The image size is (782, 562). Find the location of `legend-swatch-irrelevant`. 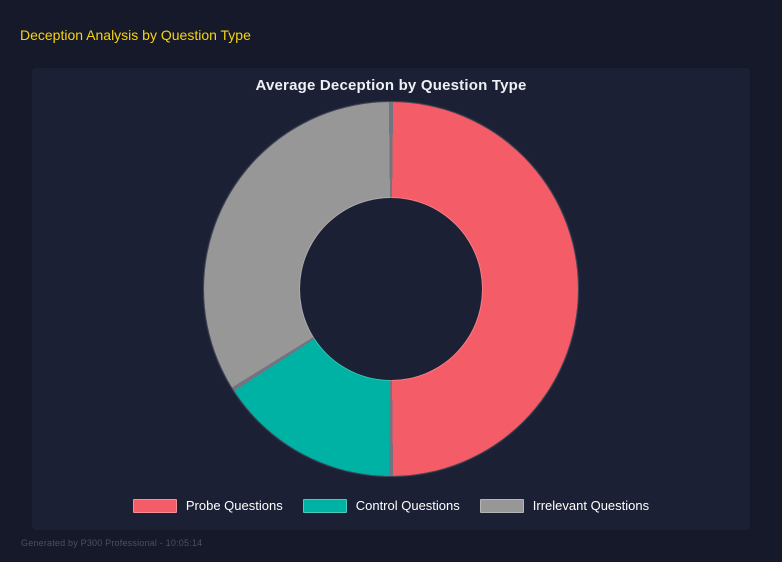

legend-swatch-irrelevant is located at coordinates (501, 505).